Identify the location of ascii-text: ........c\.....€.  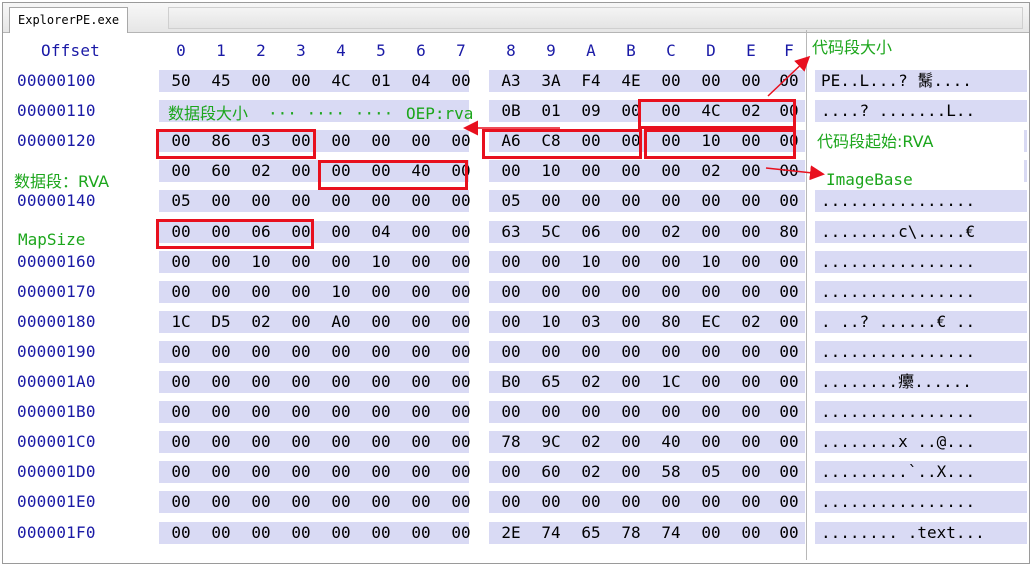
(898, 231).